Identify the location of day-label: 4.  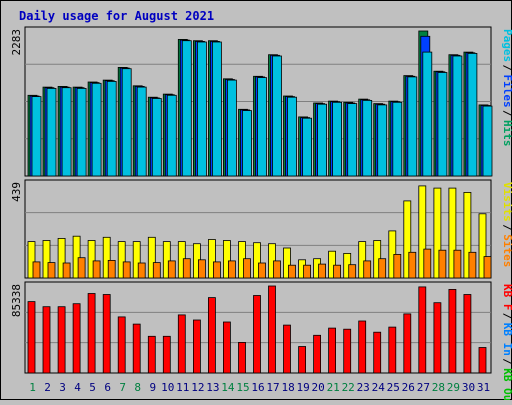
(77, 387).